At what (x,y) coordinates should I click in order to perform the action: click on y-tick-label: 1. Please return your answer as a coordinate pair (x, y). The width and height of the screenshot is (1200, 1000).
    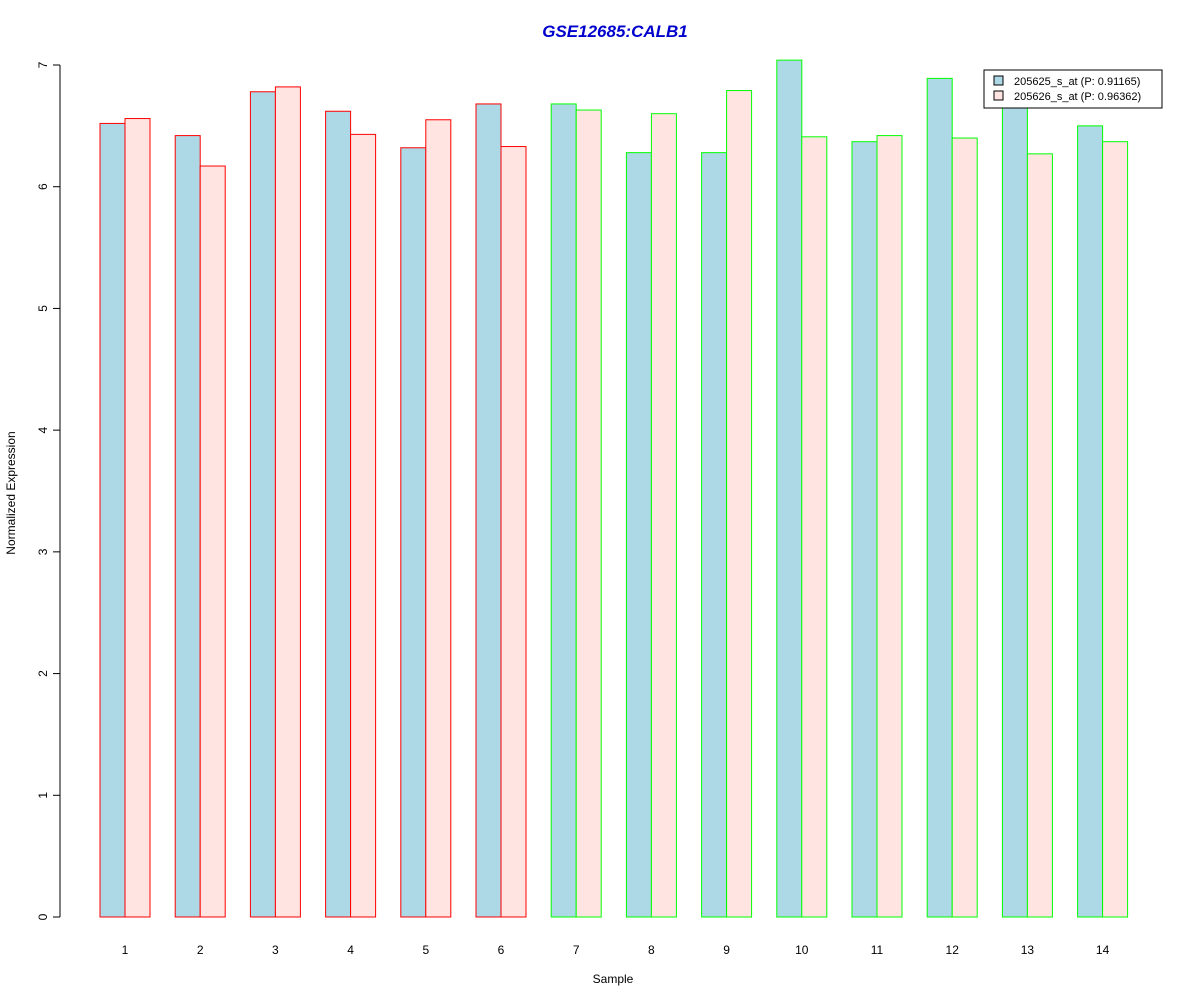
    Looking at the image, I should click on (43, 795).